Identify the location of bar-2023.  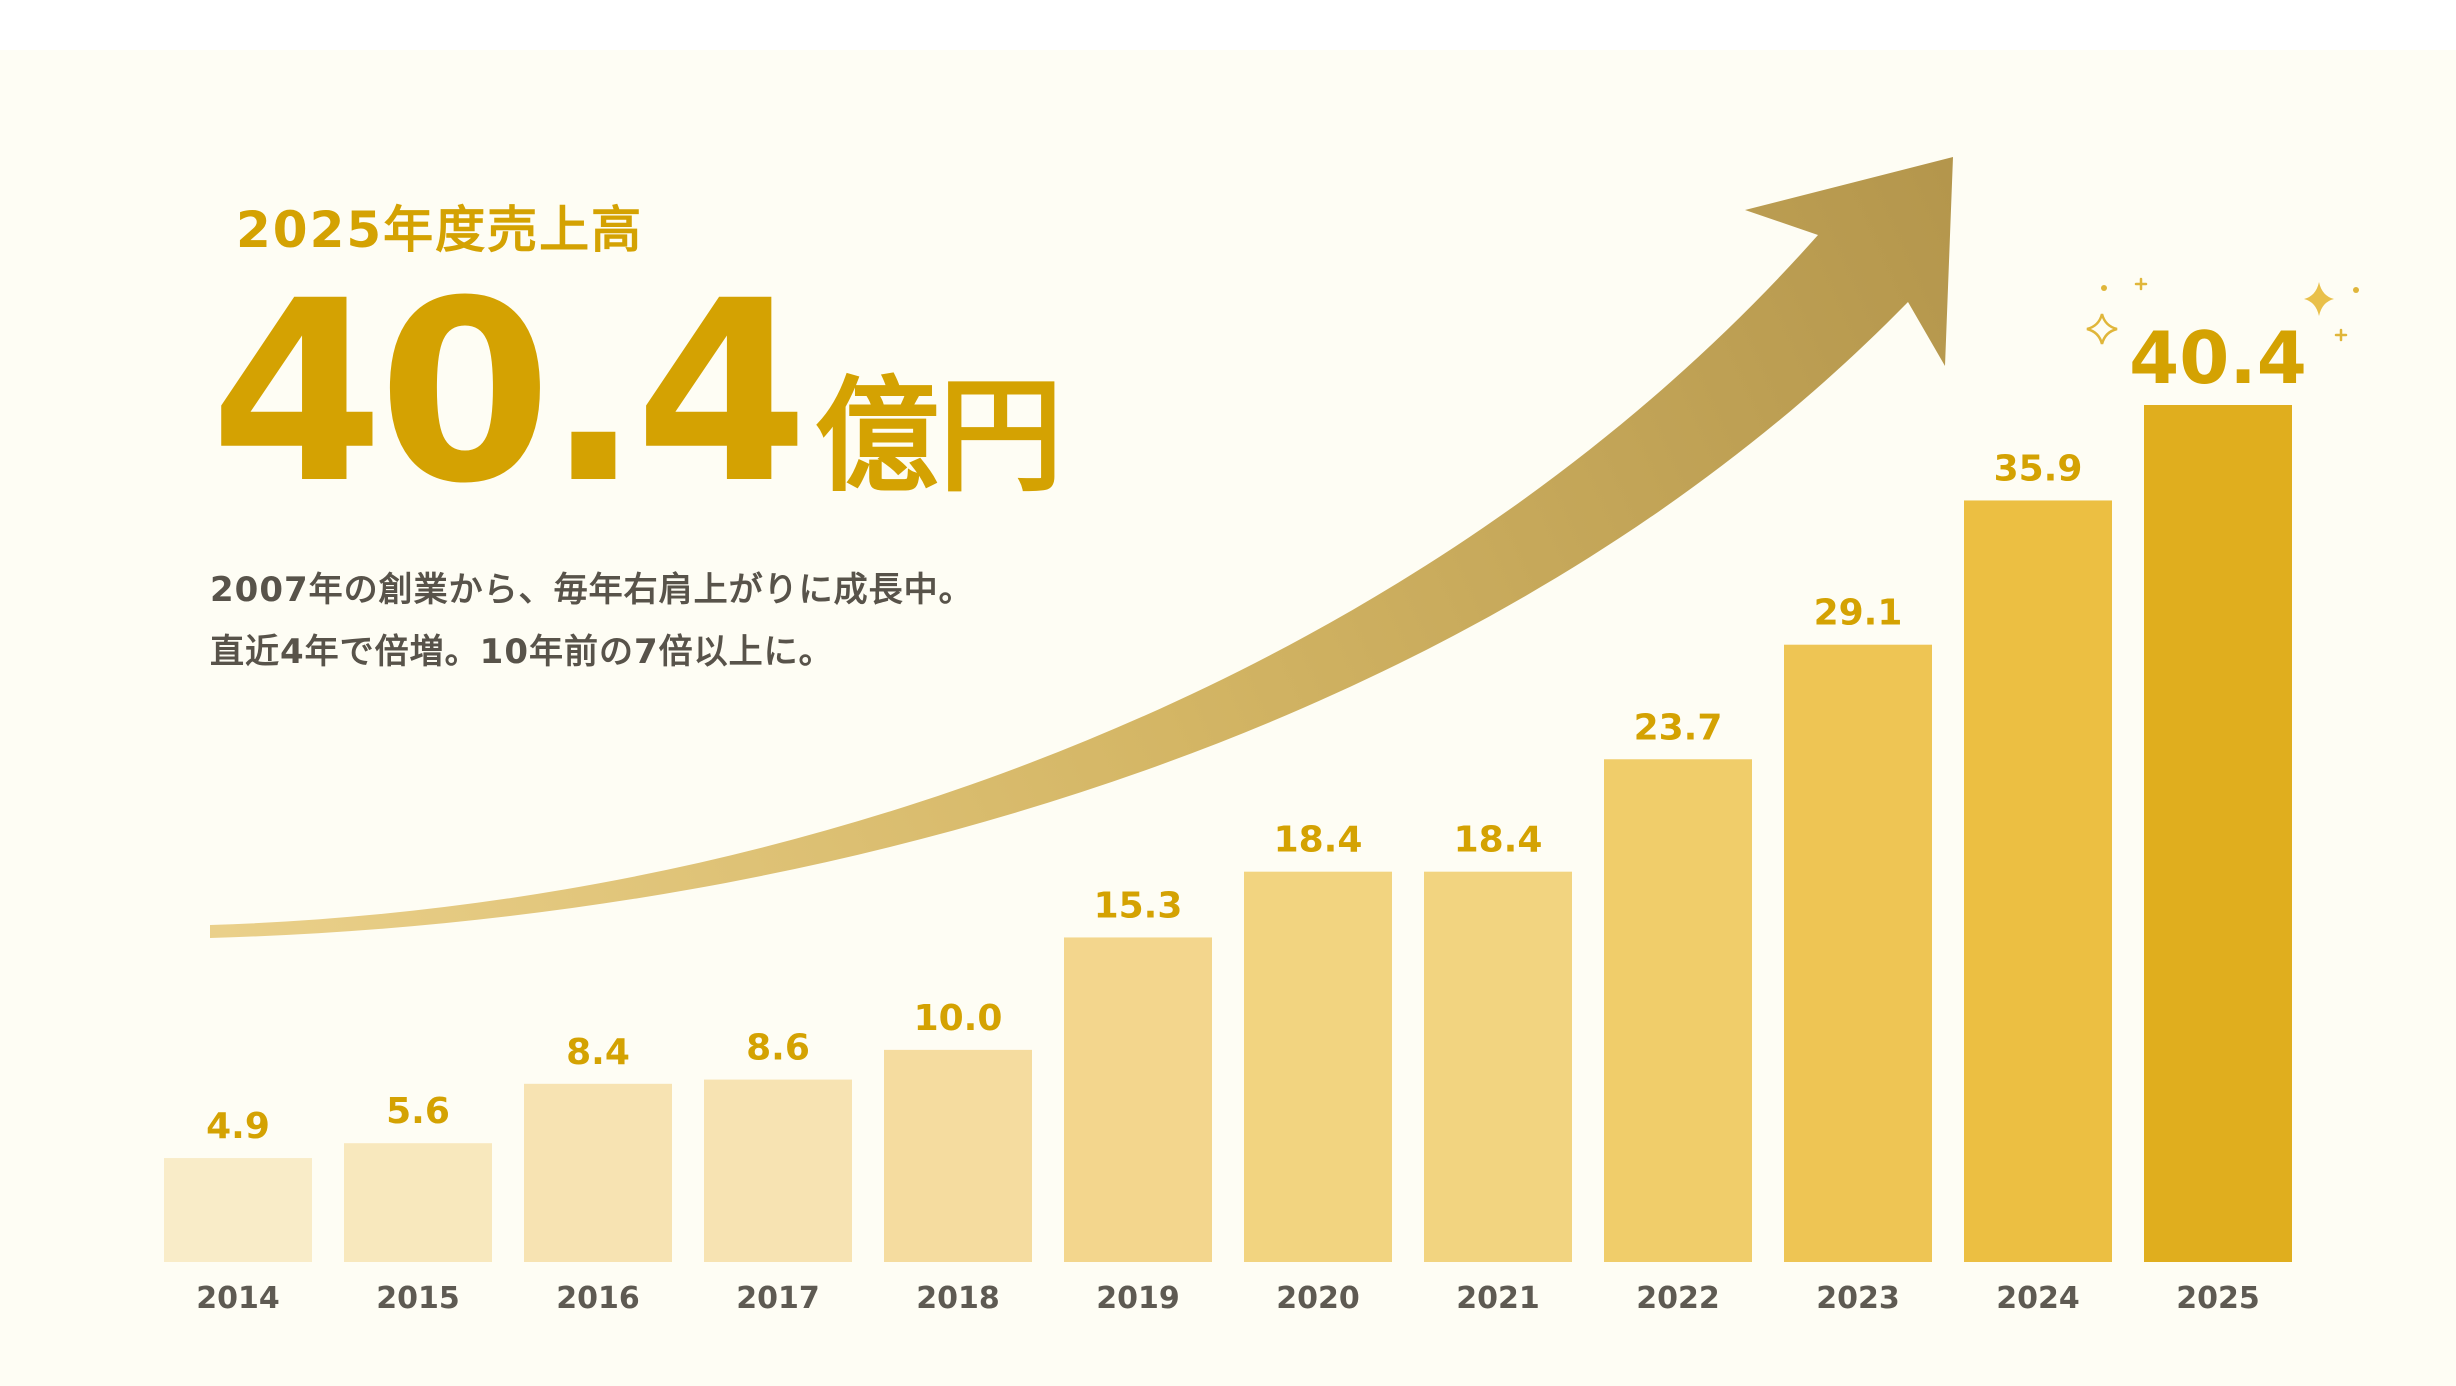
(1858, 953).